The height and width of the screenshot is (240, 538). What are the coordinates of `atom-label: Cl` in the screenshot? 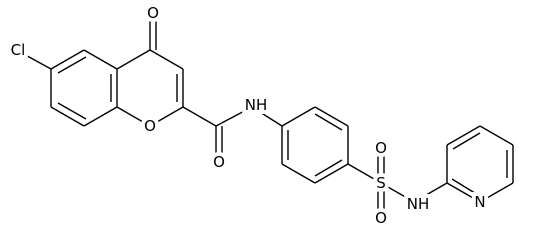 It's located at (18, 50).